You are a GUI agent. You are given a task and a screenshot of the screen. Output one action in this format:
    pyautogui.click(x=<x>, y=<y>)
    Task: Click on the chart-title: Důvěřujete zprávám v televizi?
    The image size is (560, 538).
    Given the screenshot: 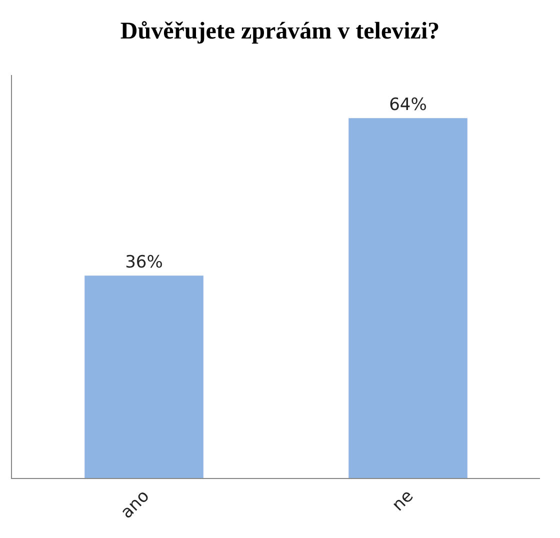 What is the action you would take?
    pyautogui.click(x=280, y=31)
    